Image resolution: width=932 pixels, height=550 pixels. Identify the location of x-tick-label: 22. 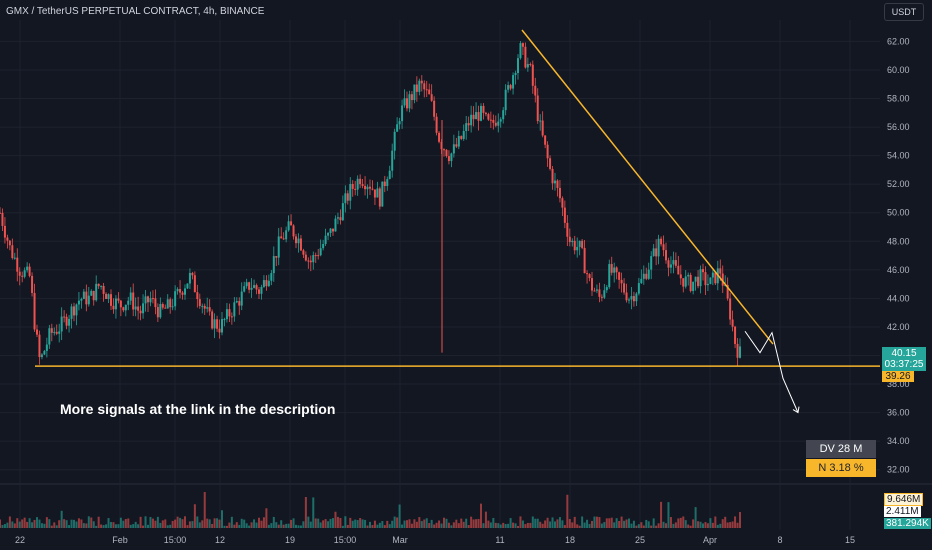
(20, 540).